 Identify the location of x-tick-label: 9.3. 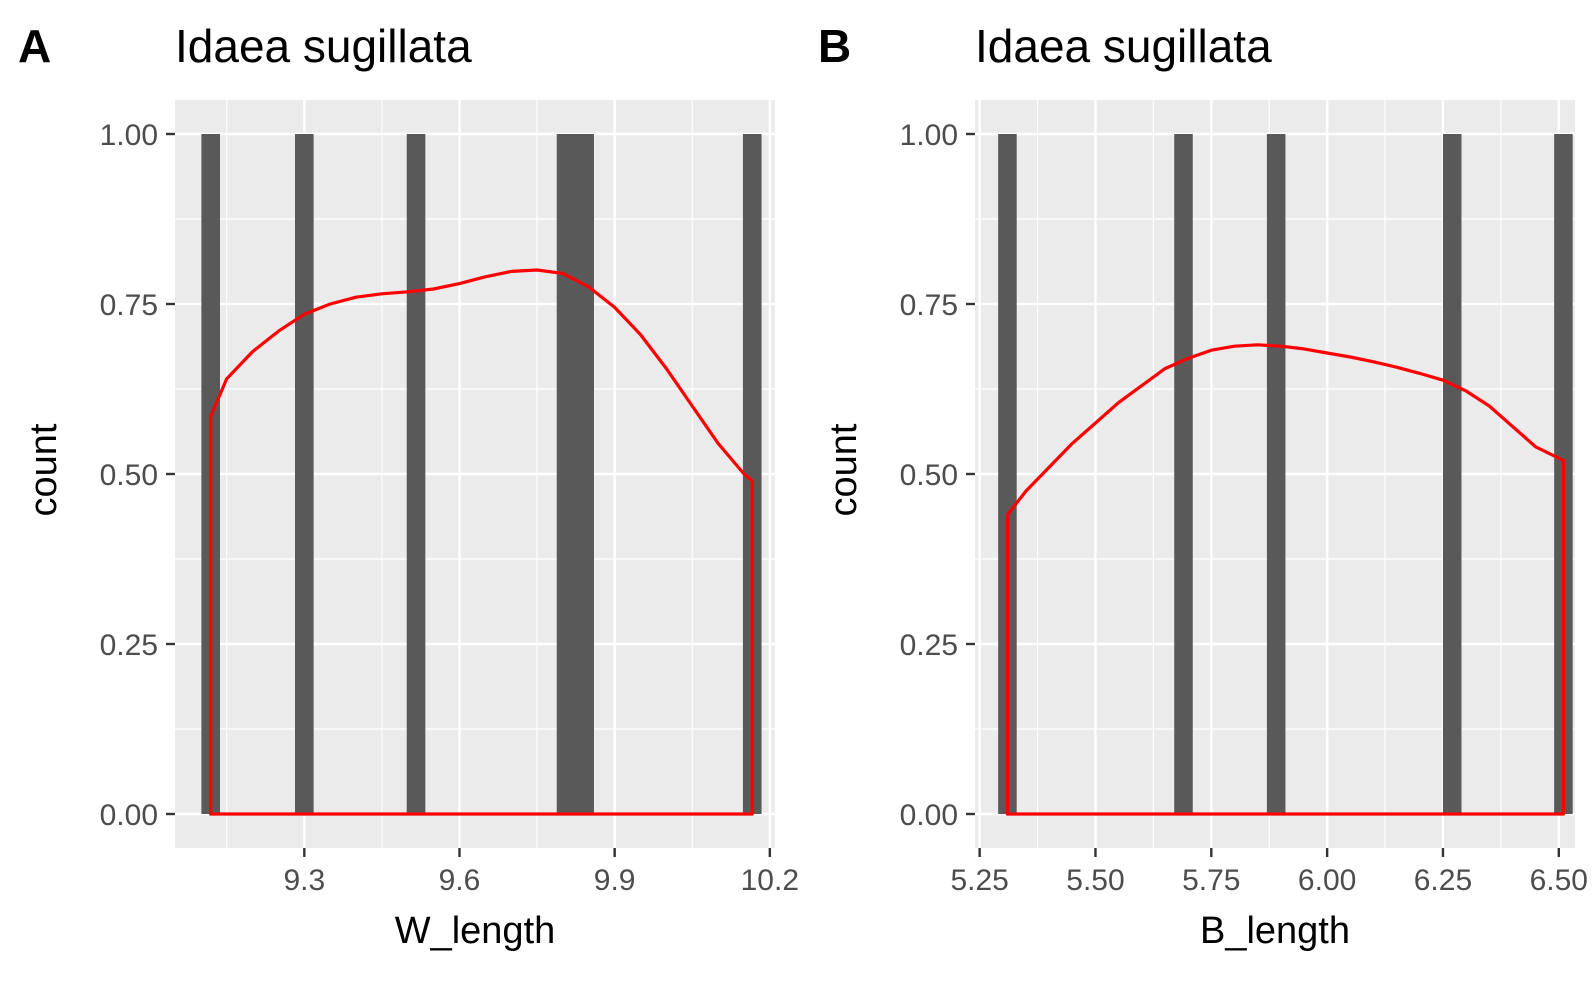
(304, 880).